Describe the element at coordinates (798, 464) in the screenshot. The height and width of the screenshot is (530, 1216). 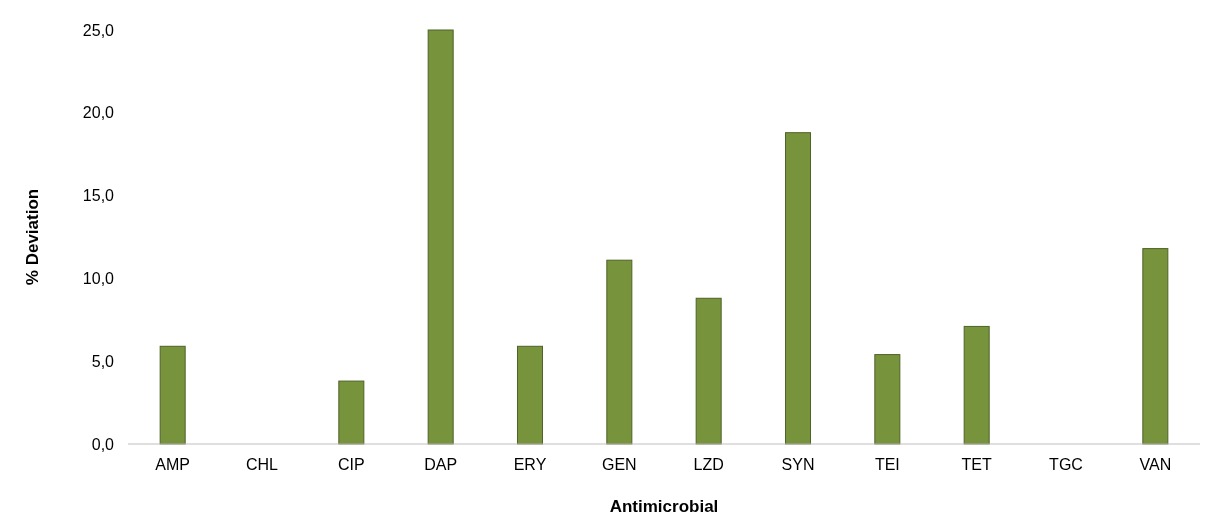
I see `x-tick-label: SYN` at that location.